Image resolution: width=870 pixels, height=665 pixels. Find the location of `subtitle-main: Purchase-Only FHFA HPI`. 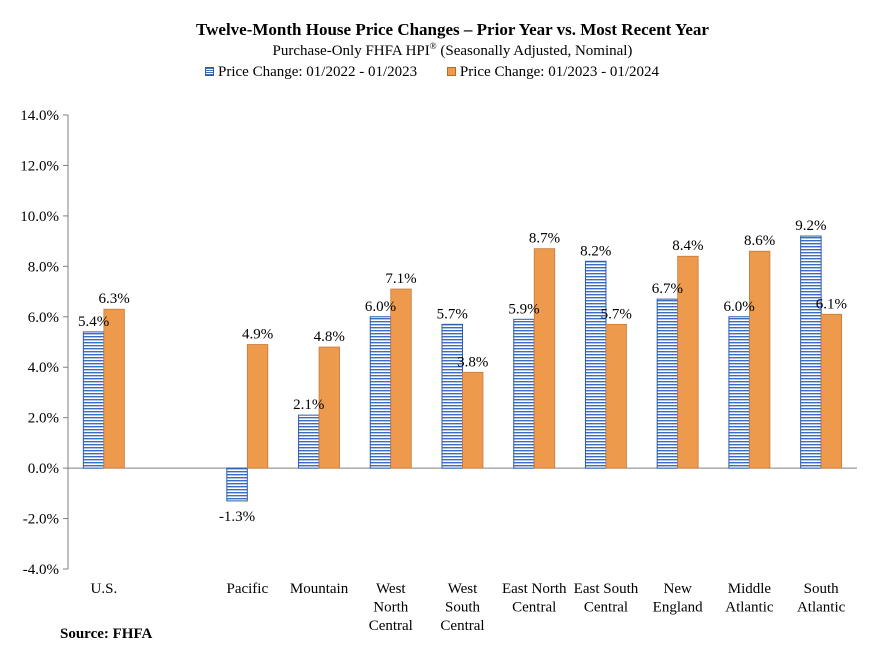

subtitle-main: Purchase-Only FHFA HPI is located at coordinates (351, 51).